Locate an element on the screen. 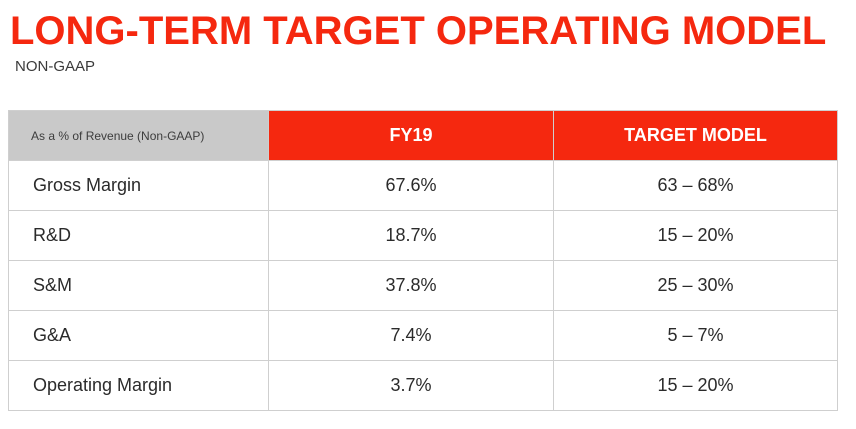  row-label-operating-margin: Operating Margin is located at coordinates (138, 385).